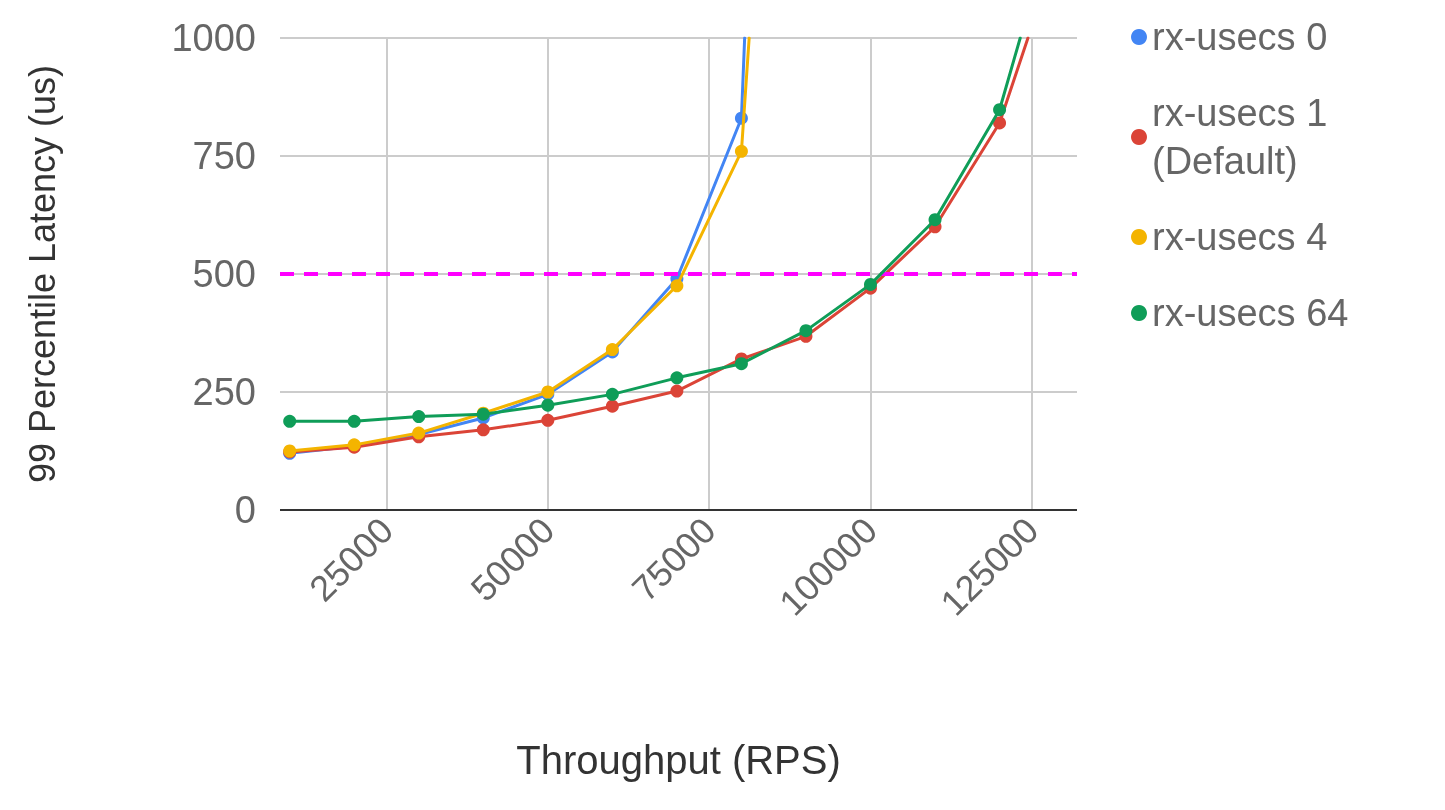  I want to click on y-tick-label: 1000, so click(213, 38).